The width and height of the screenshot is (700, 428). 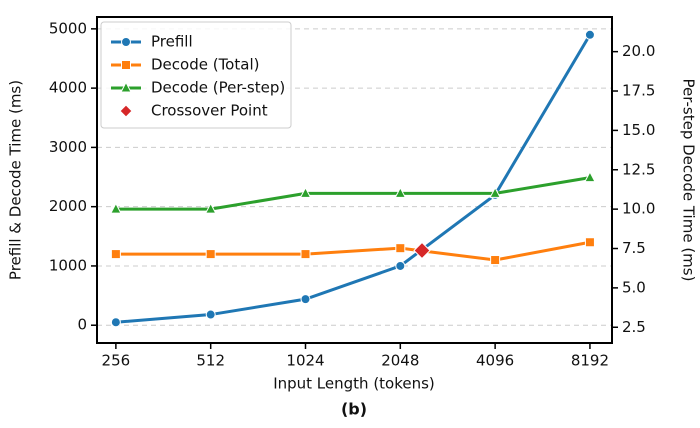 What do you see at coordinates (638, 51) in the screenshot?
I see `y2-tick-label: 20.0` at bounding box center [638, 51].